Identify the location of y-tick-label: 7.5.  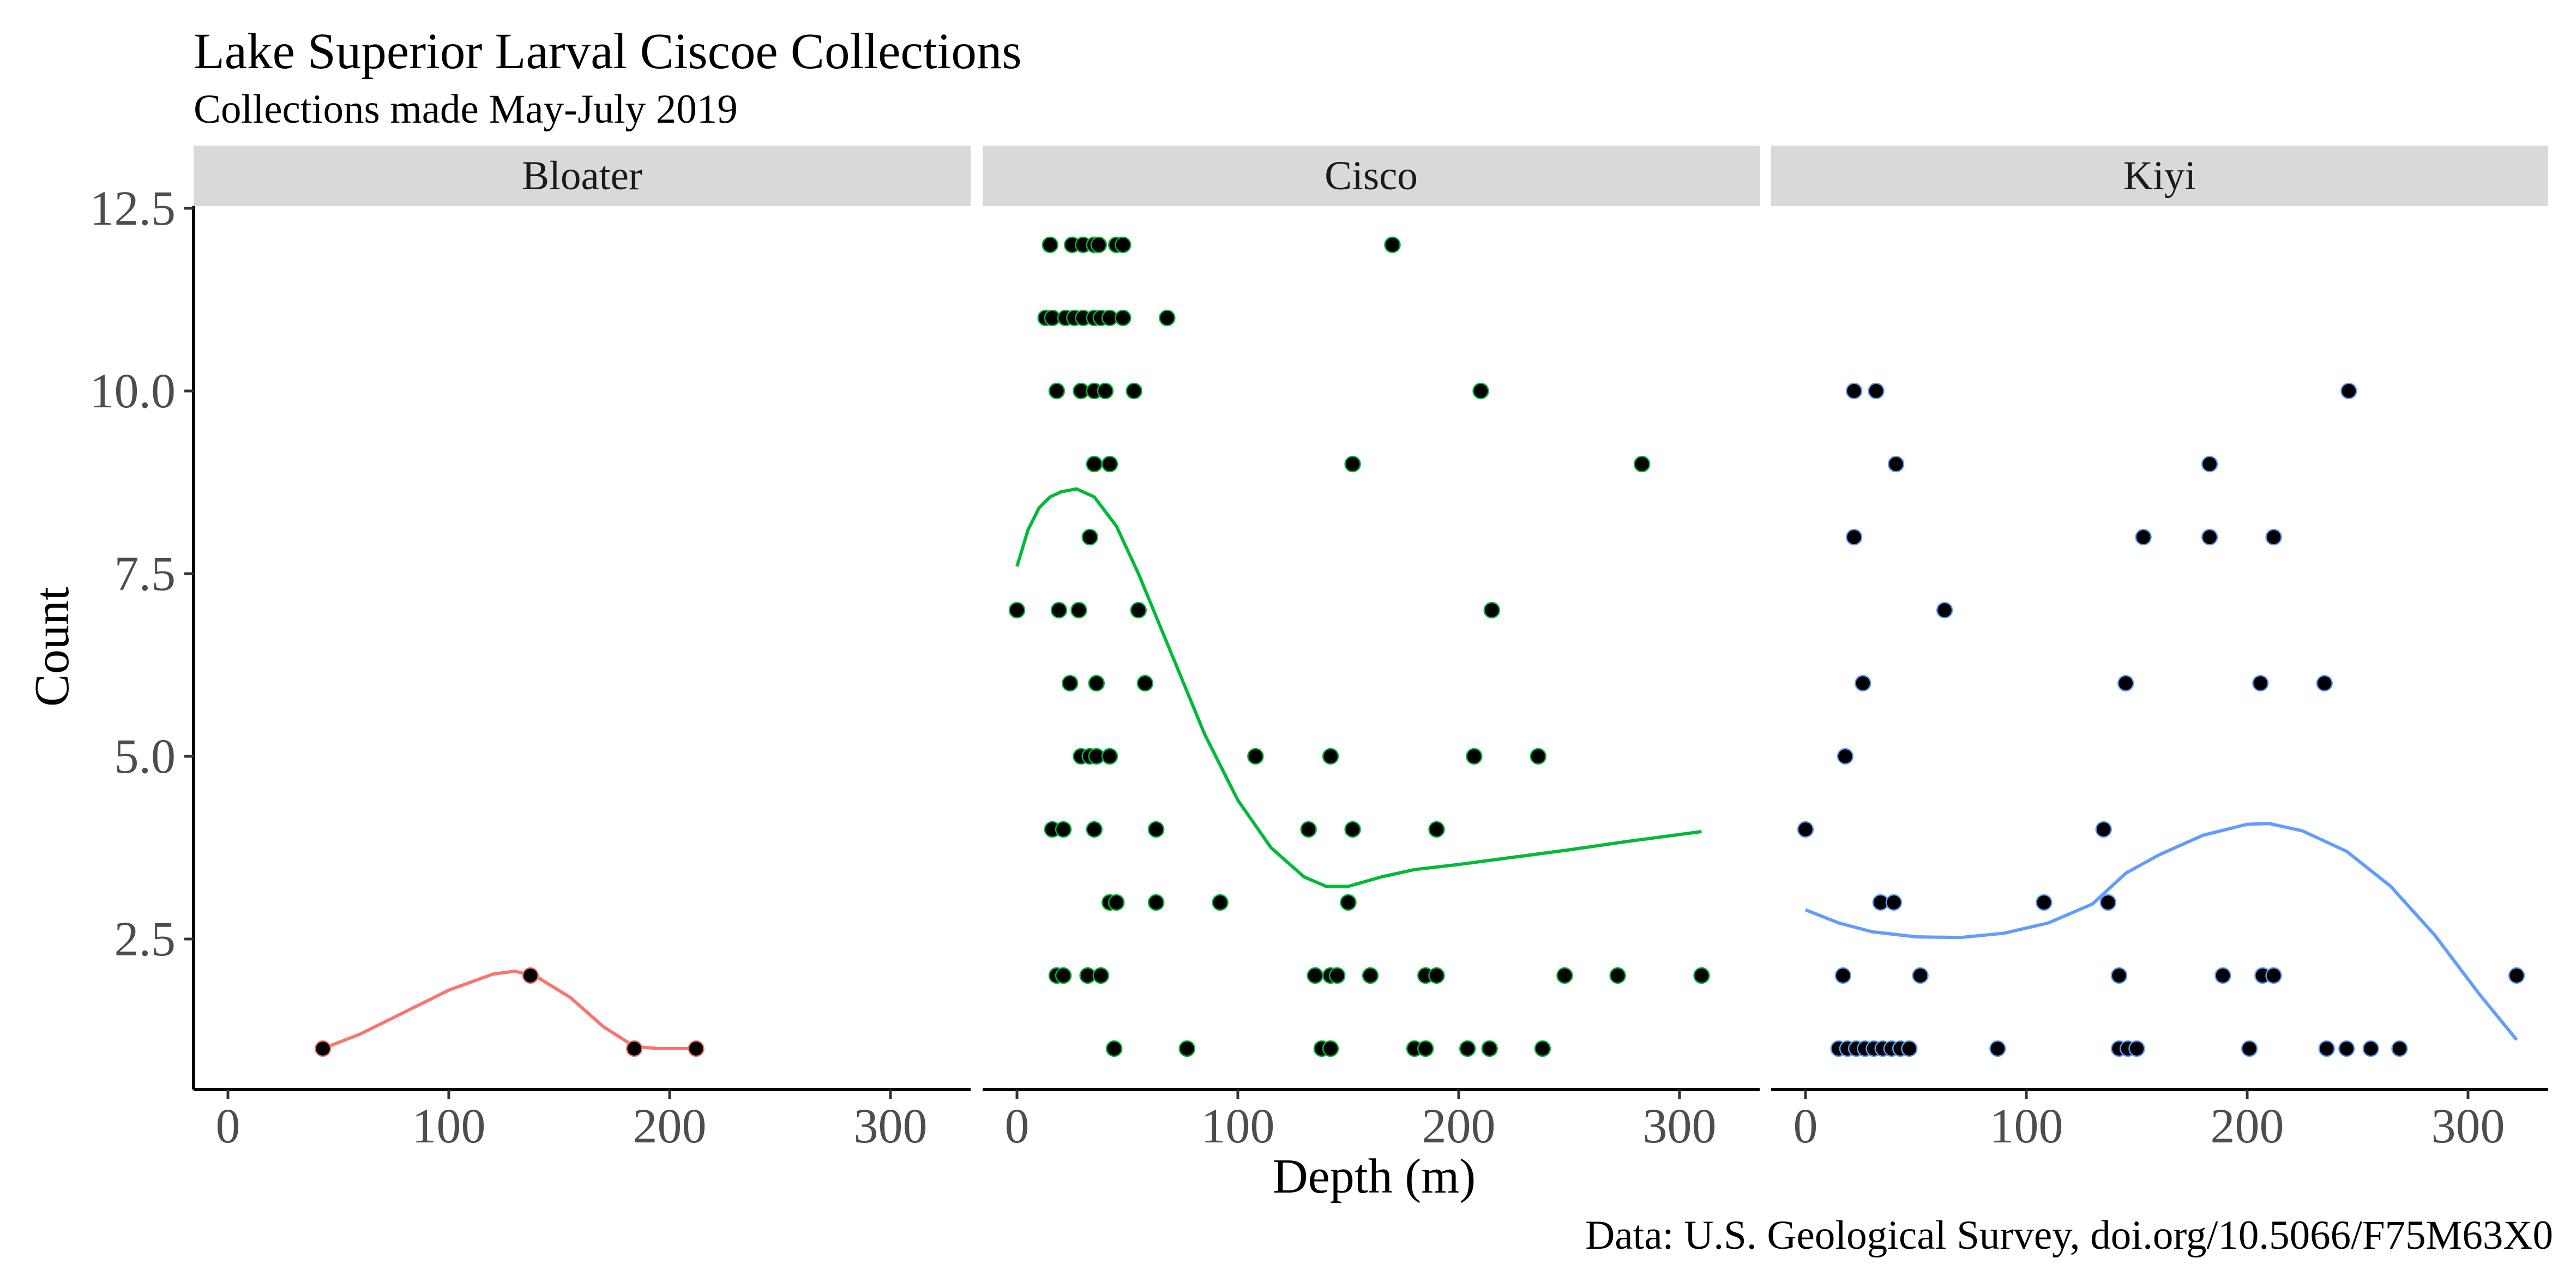
(145, 574).